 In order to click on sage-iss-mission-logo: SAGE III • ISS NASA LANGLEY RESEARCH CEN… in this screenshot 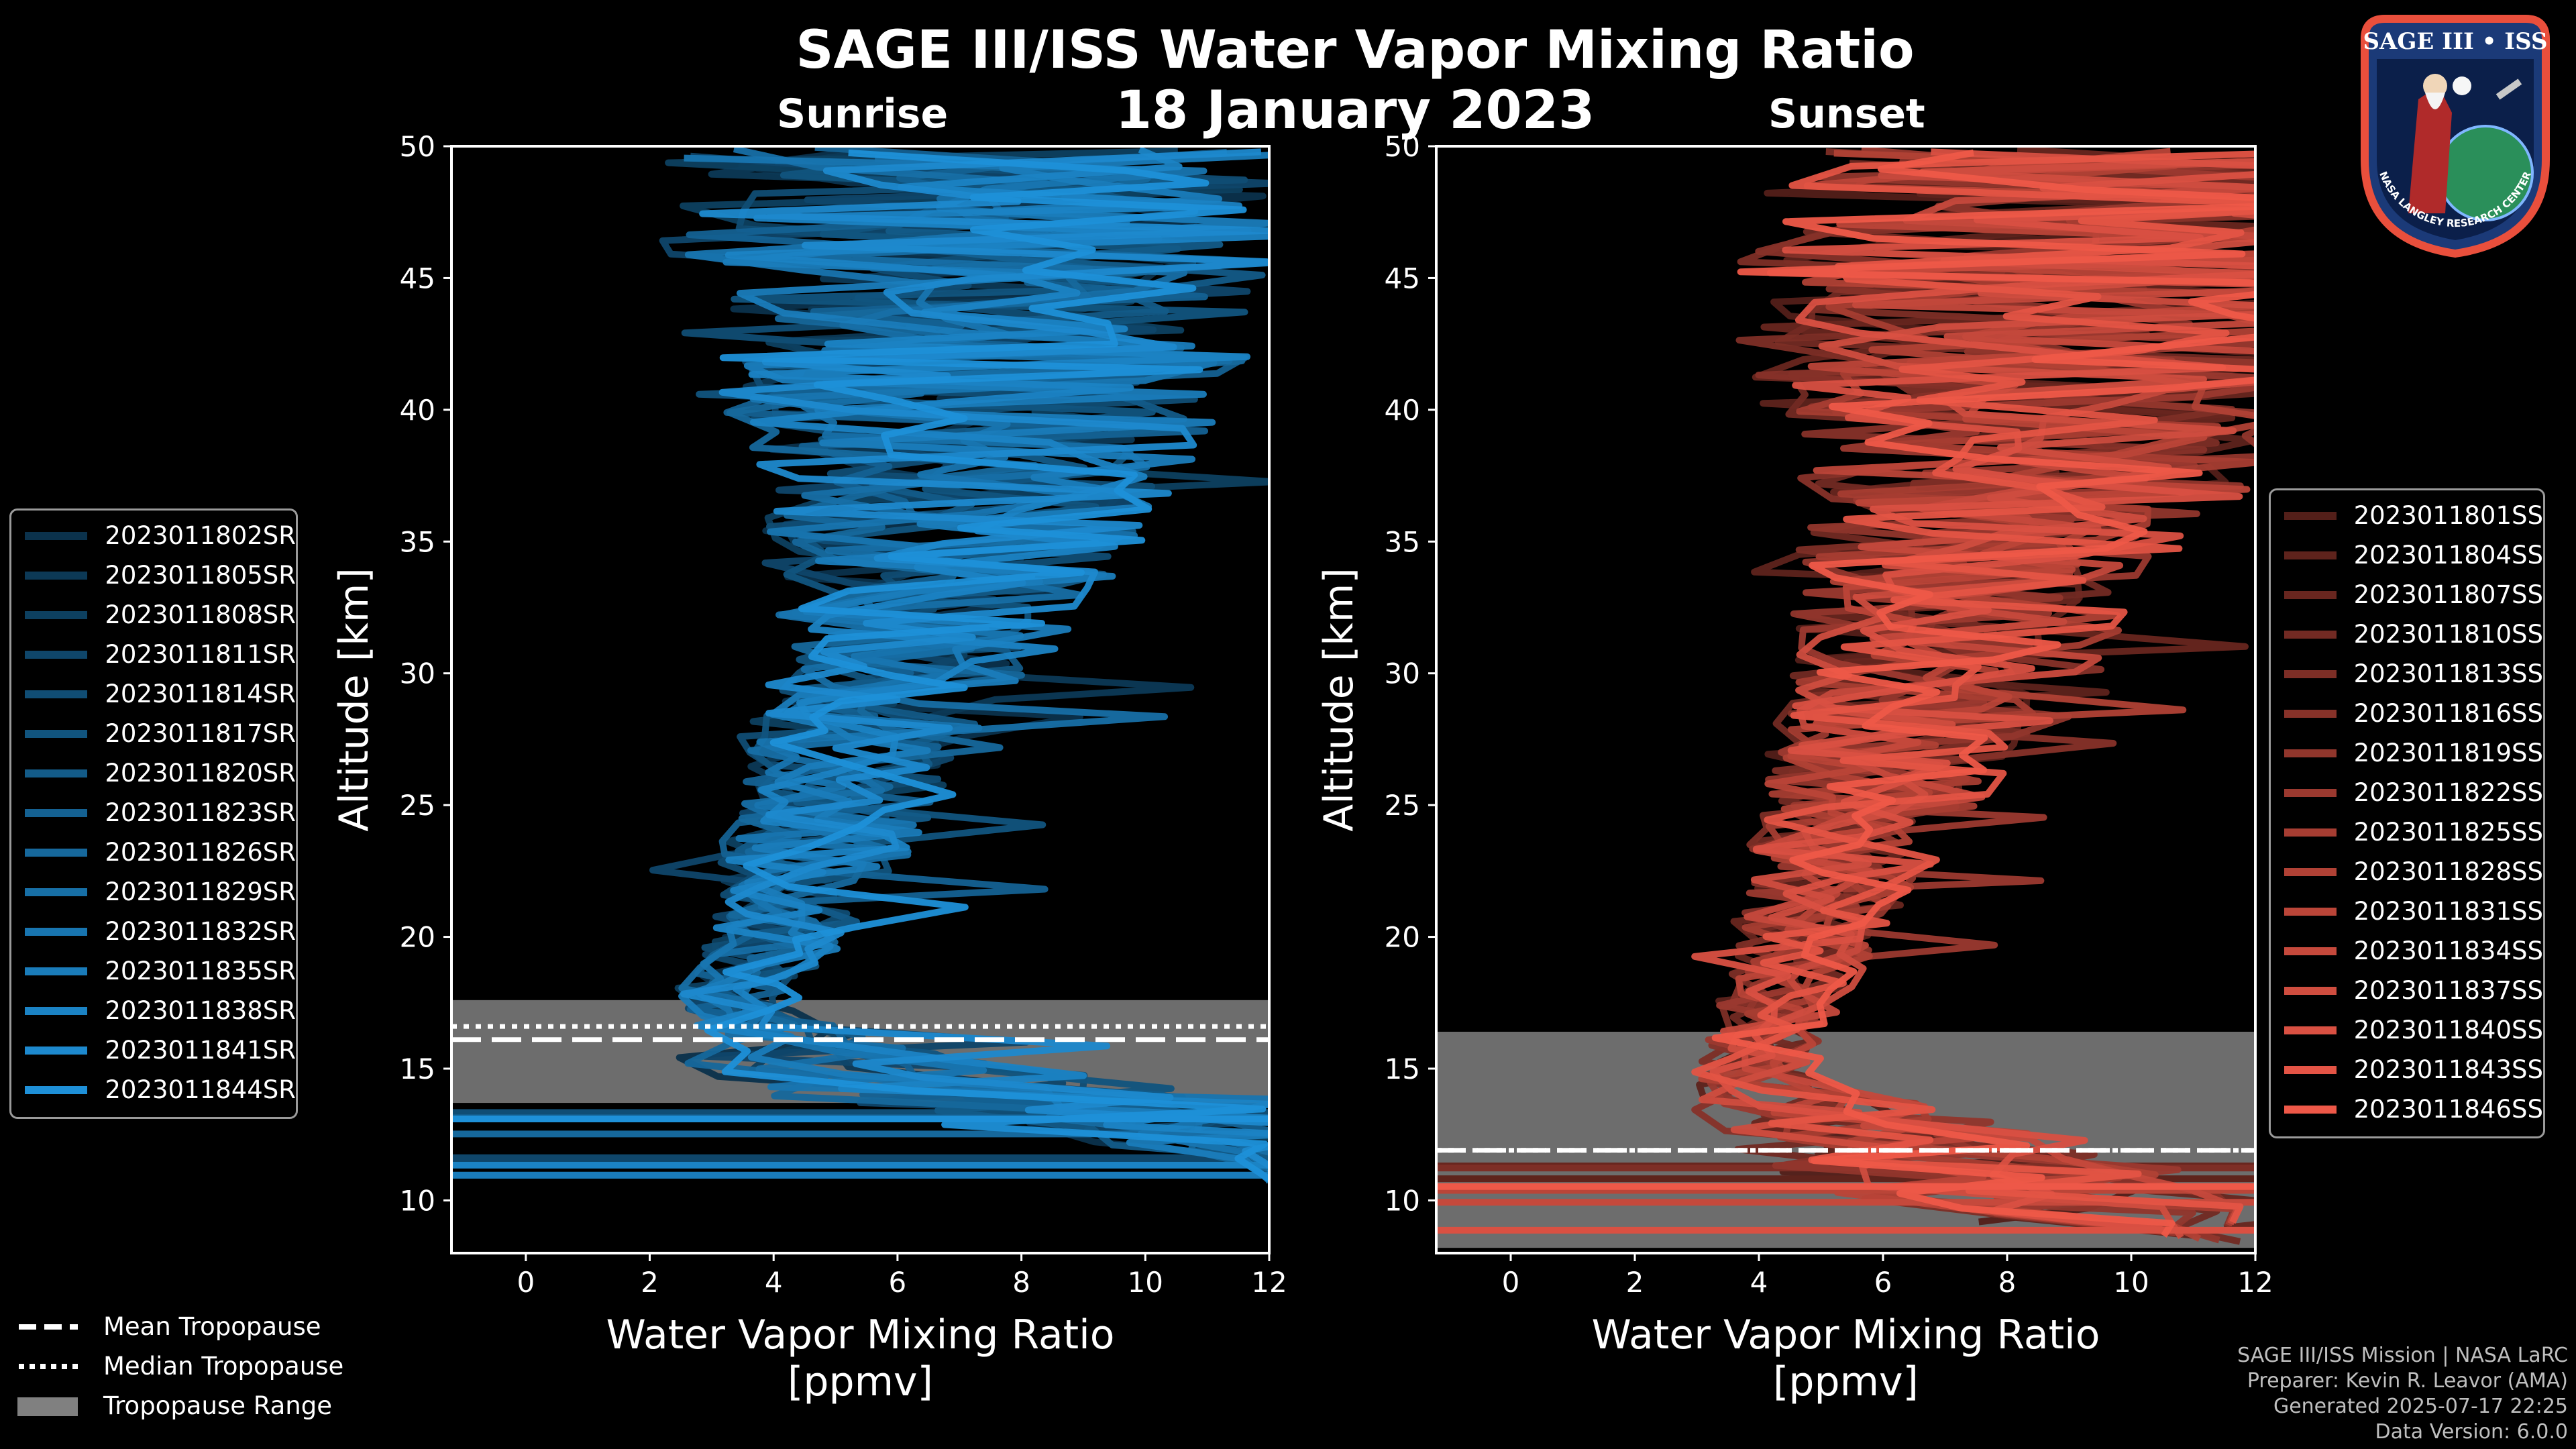, I will do `click(2455, 136)`.